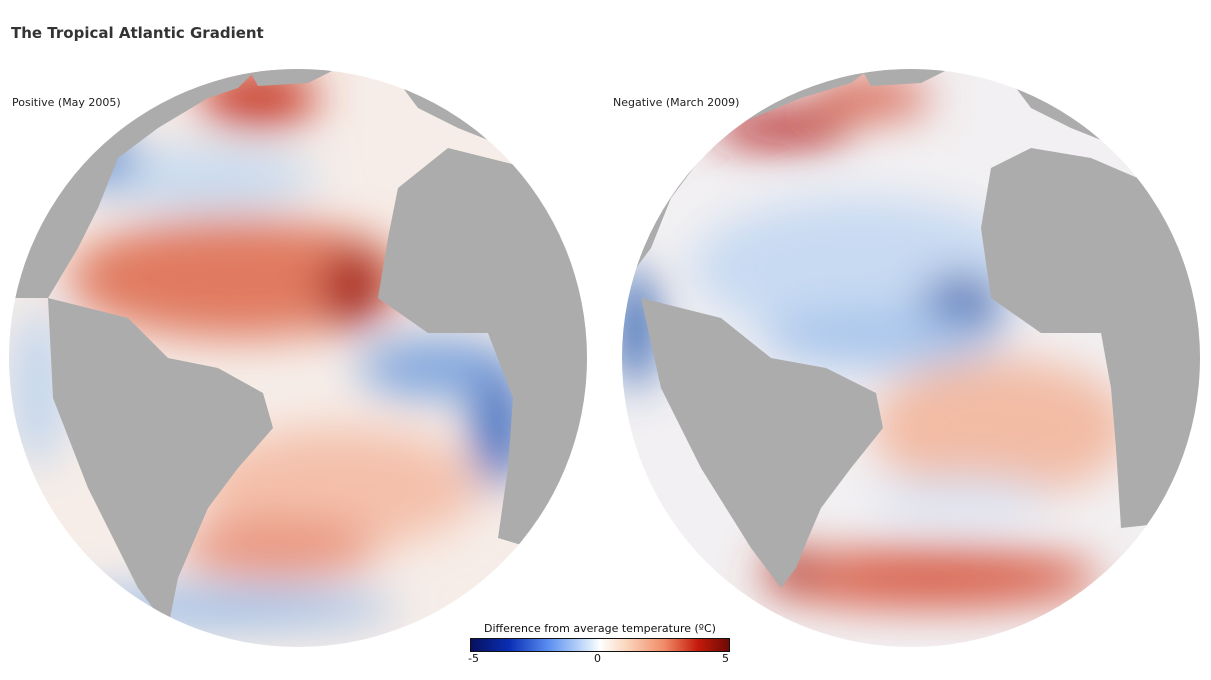 This screenshot has height=680, width=1211. Describe the element at coordinates (66, 102) in the screenshot. I see `map-label-positive: Positive (May 2005)` at that location.